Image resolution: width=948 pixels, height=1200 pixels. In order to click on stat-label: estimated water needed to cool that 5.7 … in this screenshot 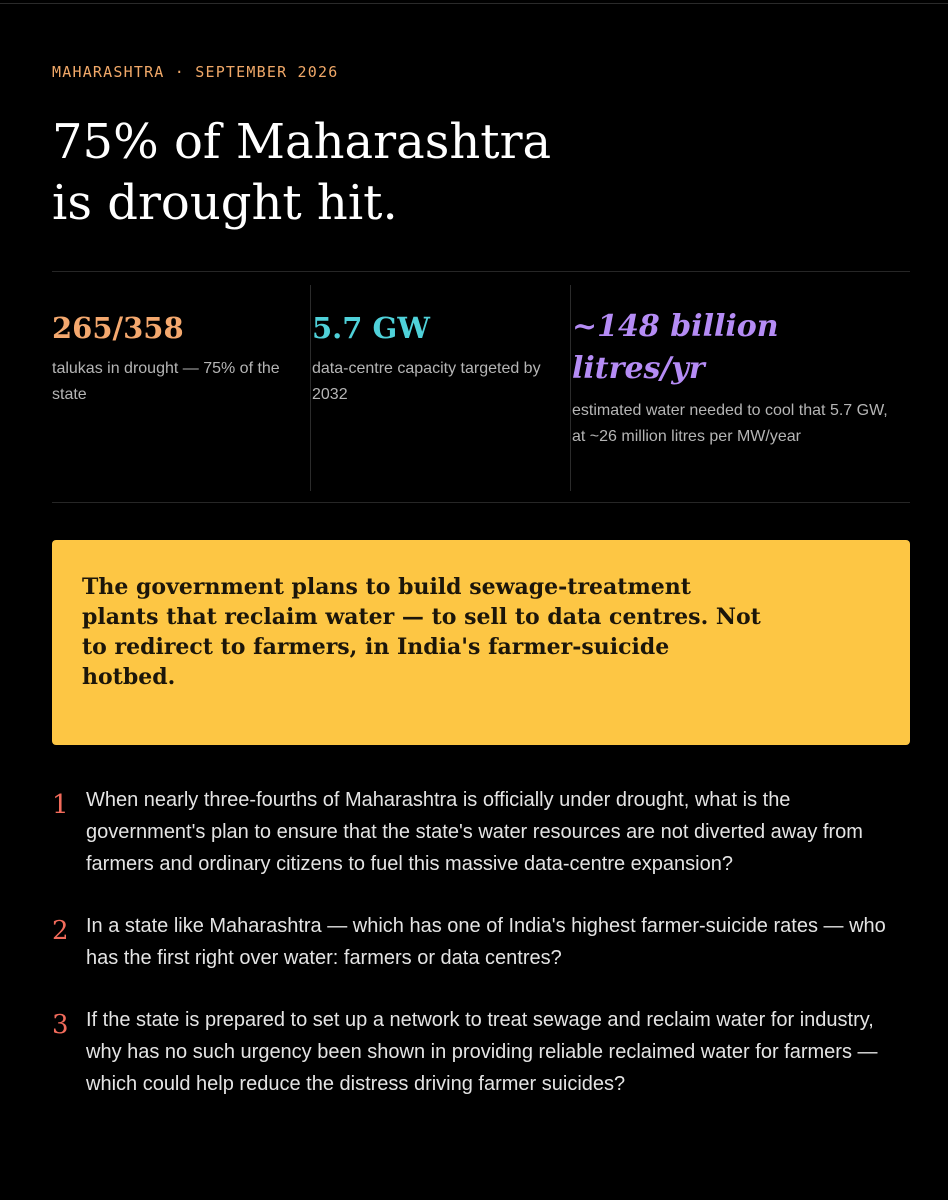, I will do `click(730, 423)`.